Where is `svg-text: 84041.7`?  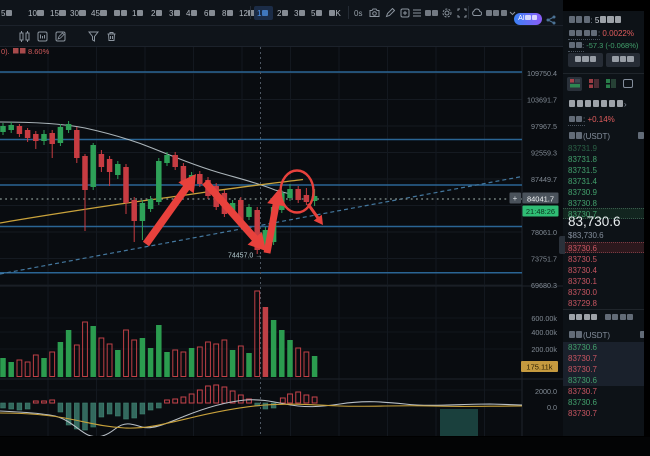 svg-text: 84041.7 is located at coordinates (540, 198).